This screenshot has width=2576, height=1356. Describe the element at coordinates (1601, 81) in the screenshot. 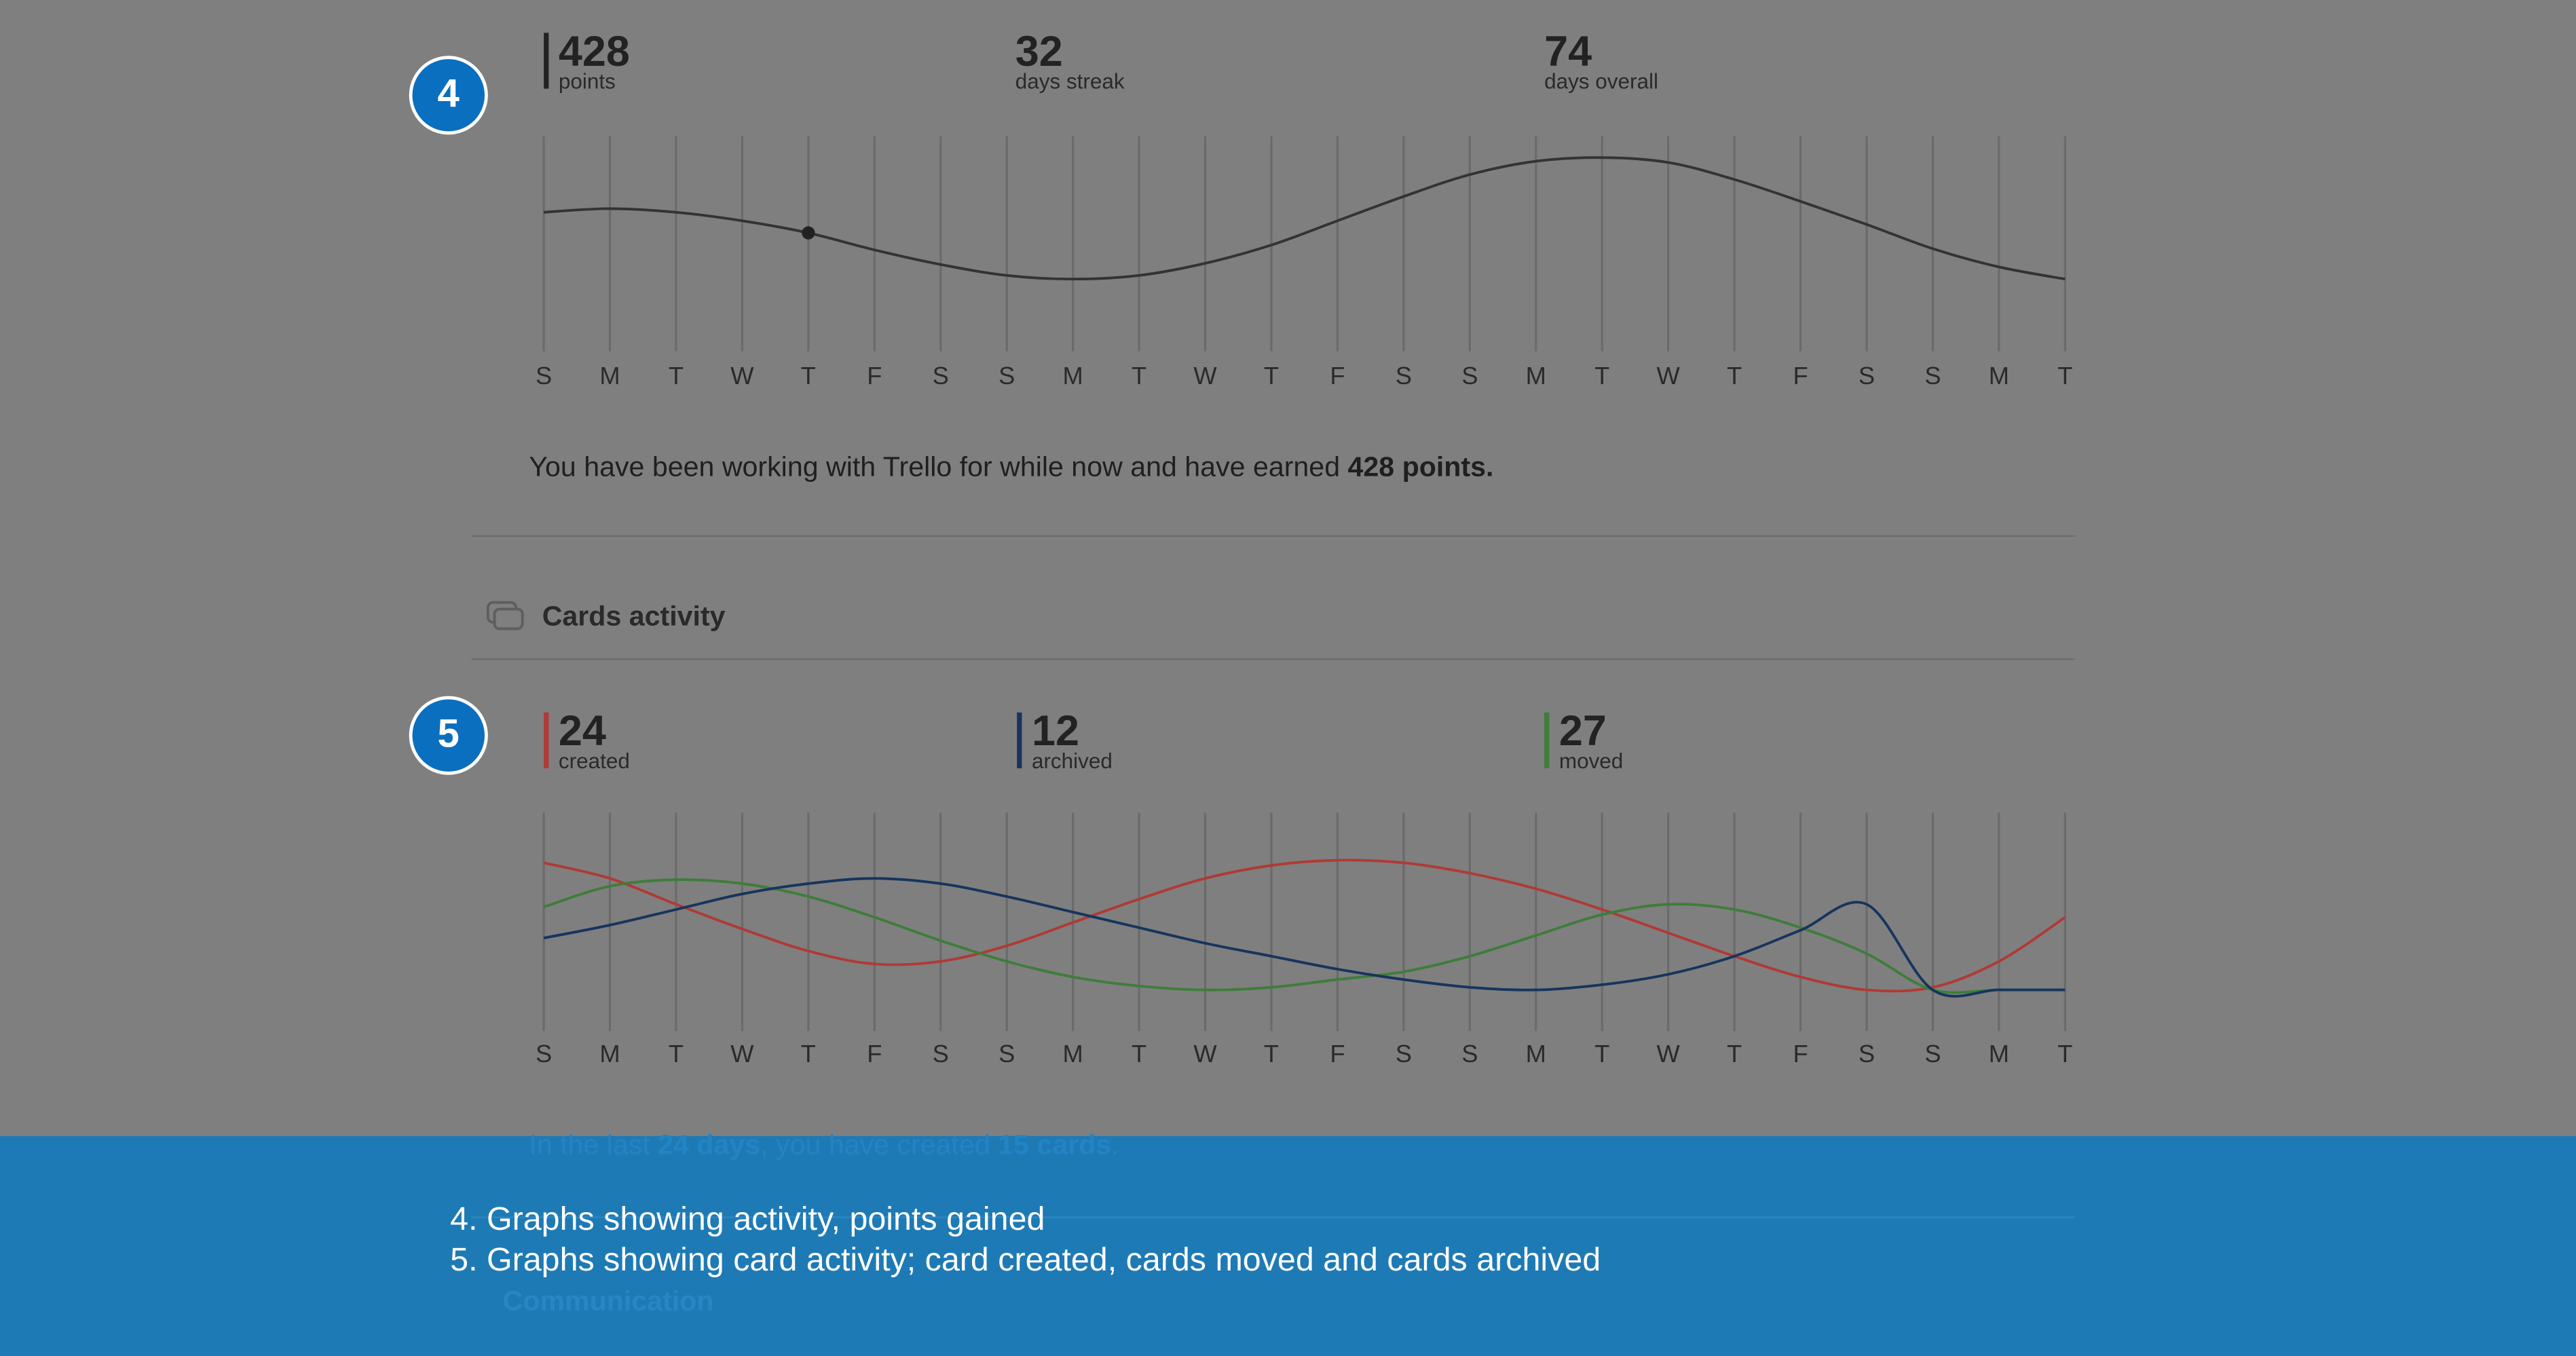

I see `stat-label: days overall` at that location.